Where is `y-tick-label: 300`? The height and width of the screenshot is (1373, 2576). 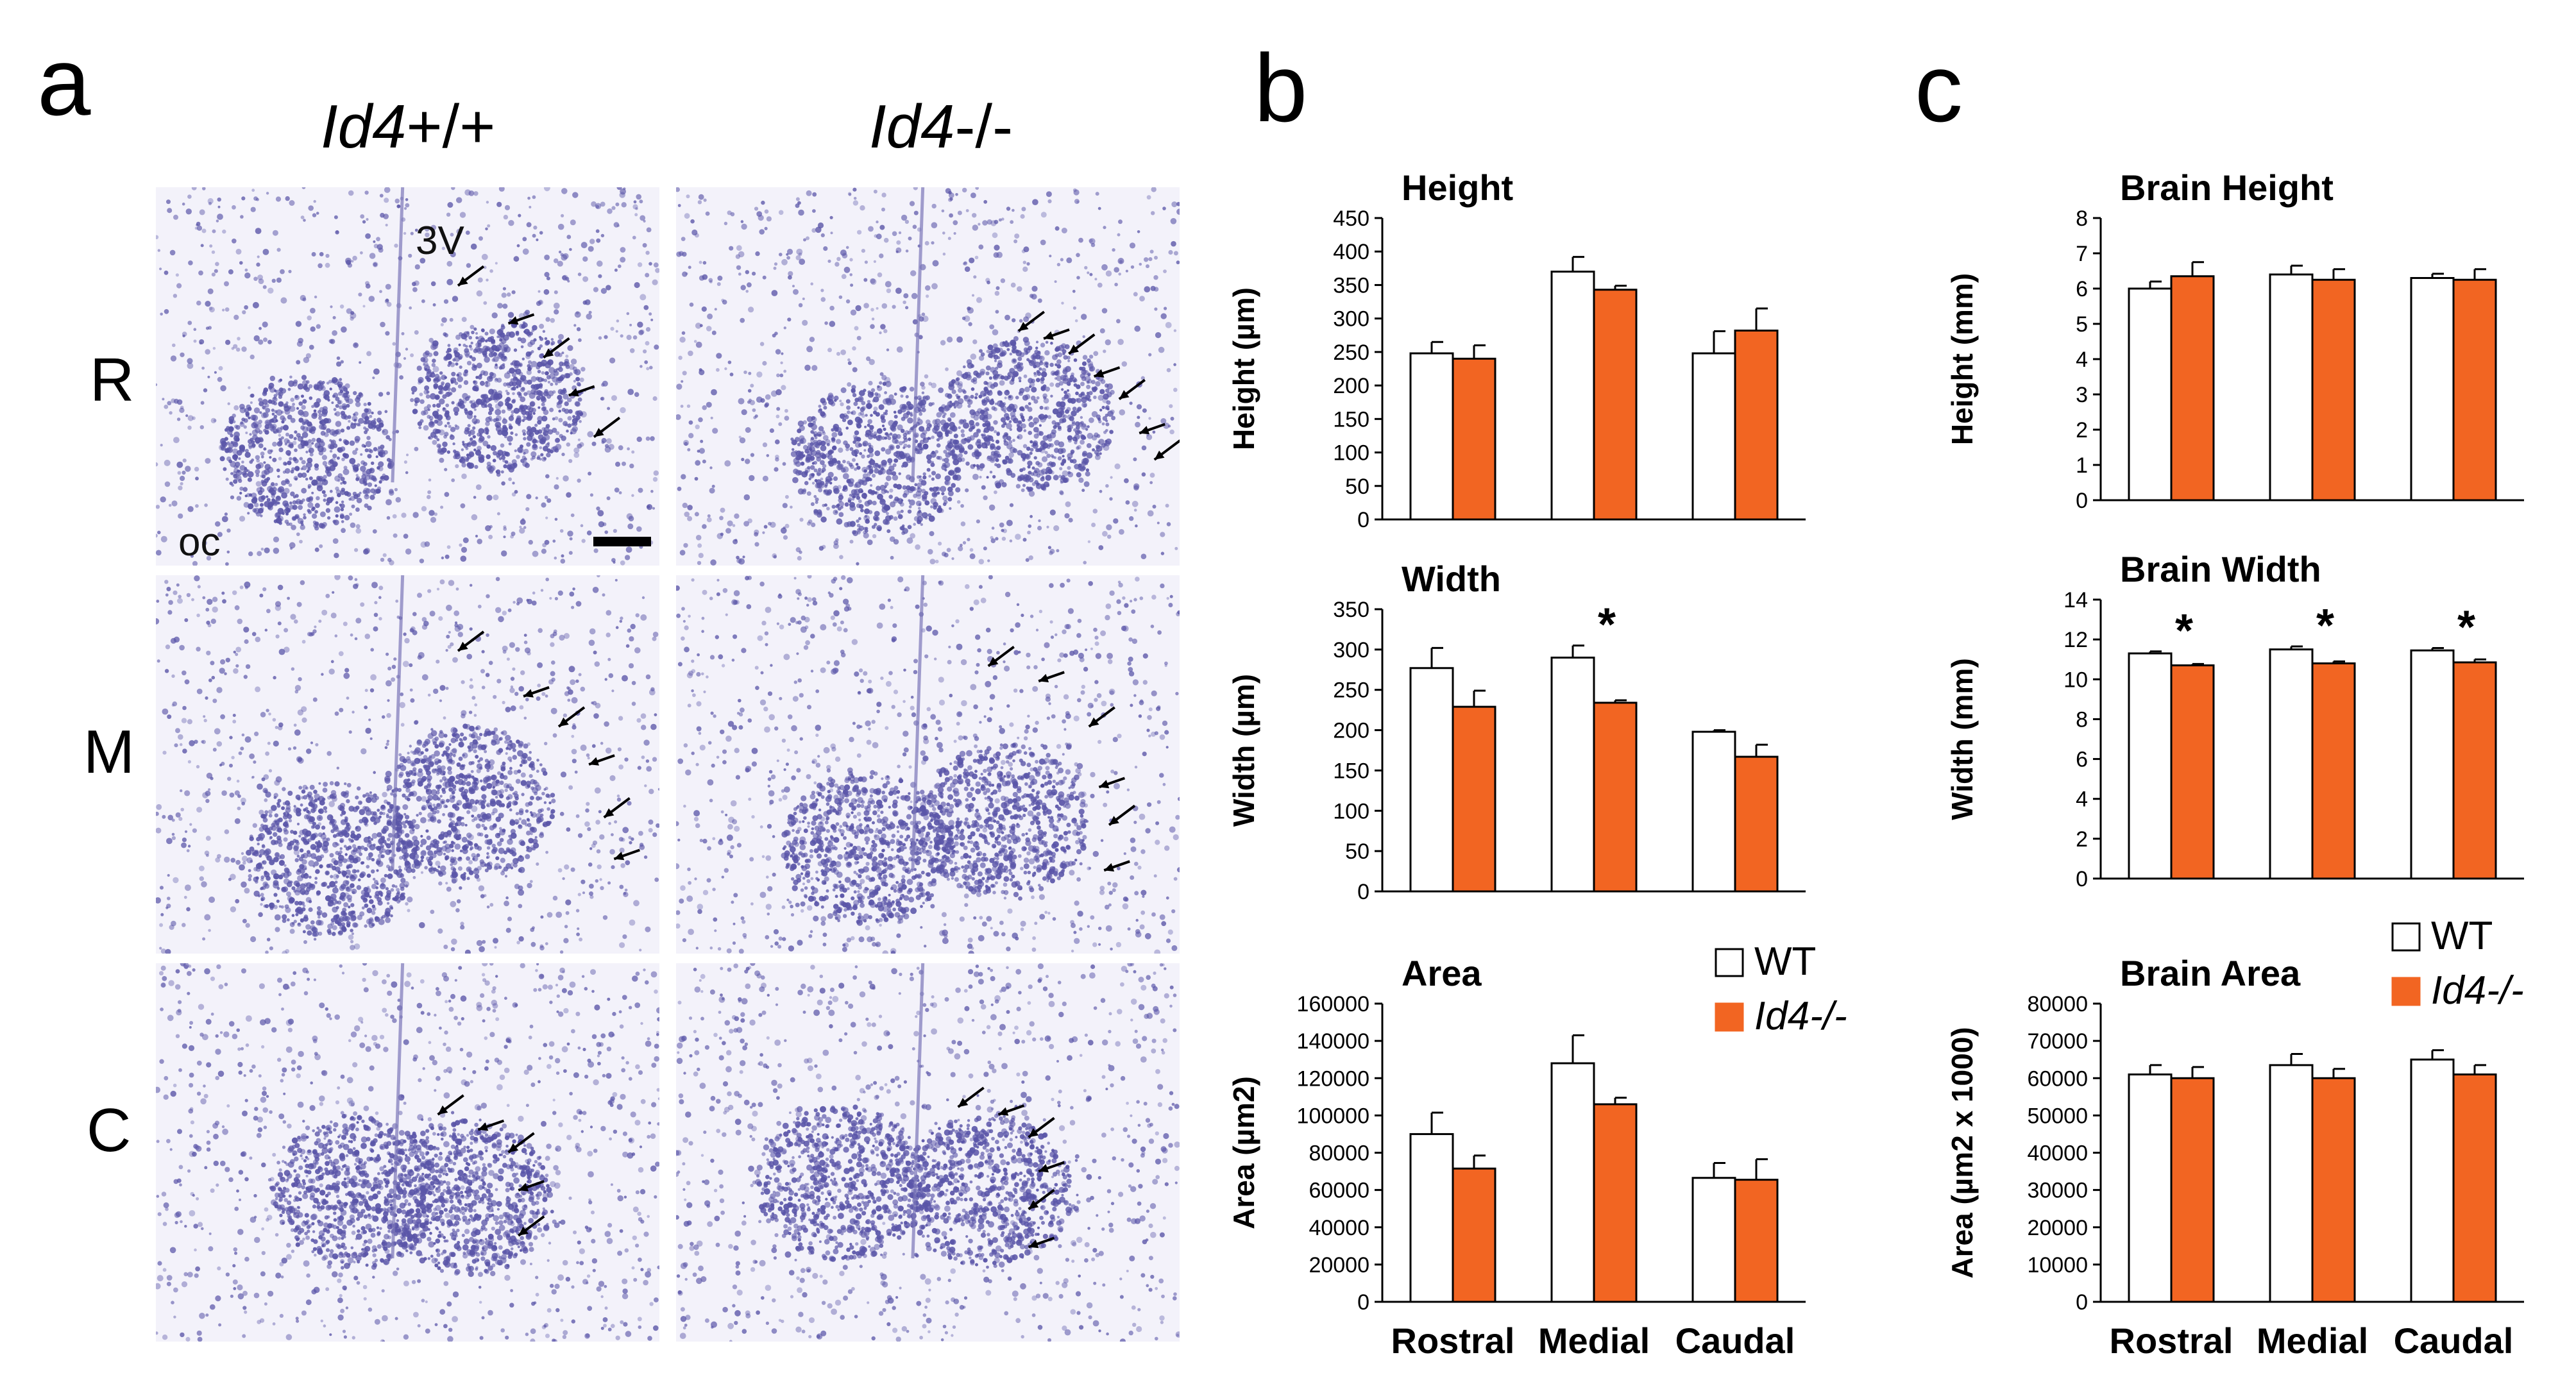
y-tick-label: 300 is located at coordinates (1351, 650).